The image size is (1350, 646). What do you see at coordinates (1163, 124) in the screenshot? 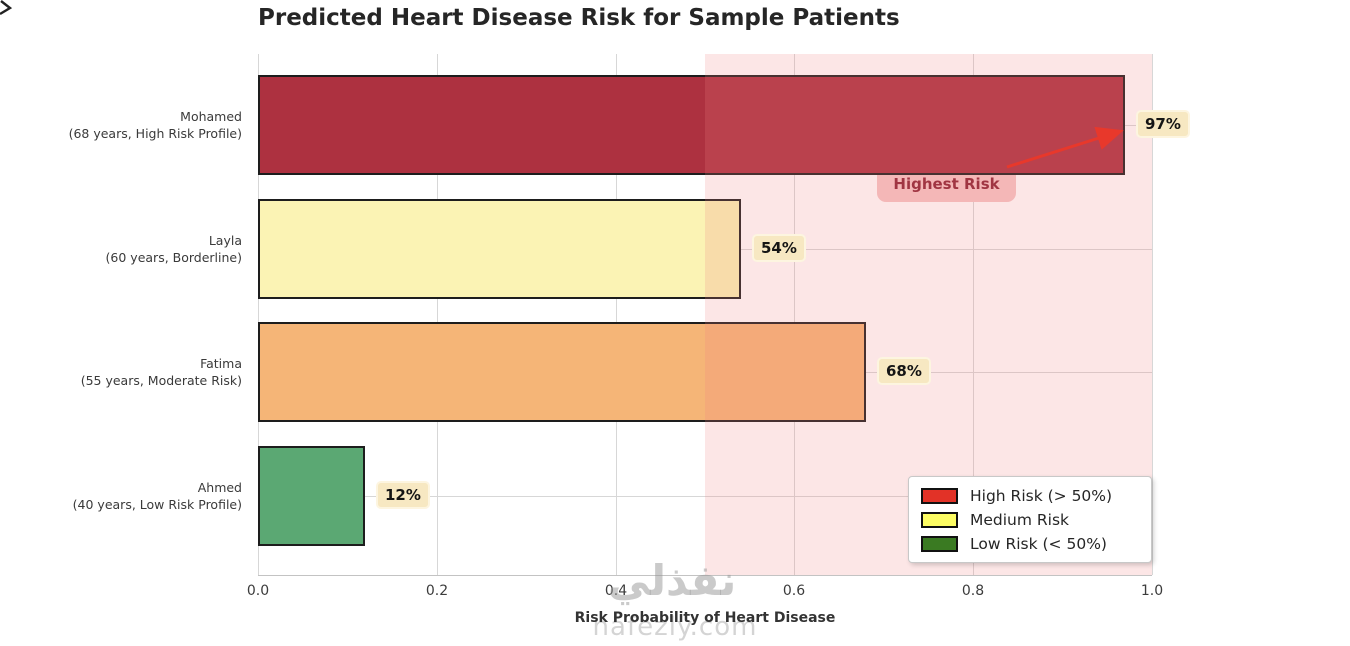
I see `value-label-mohamed: 97%` at bounding box center [1163, 124].